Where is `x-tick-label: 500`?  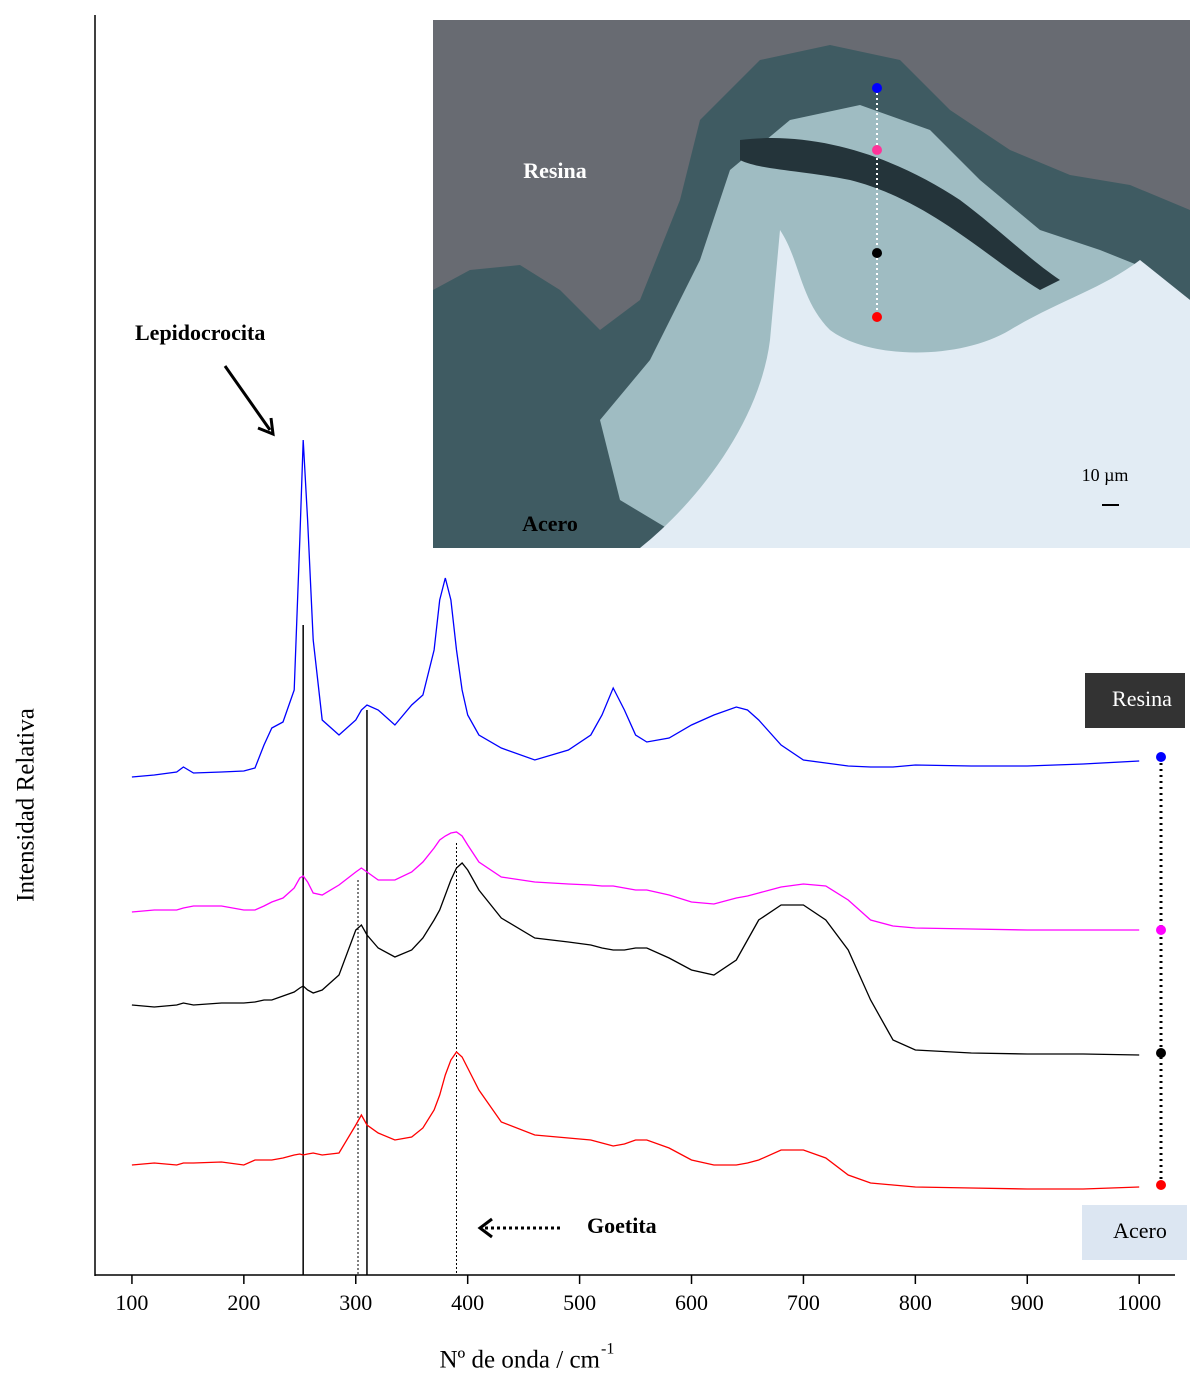 x-tick-label: 500 is located at coordinates (579, 1302).